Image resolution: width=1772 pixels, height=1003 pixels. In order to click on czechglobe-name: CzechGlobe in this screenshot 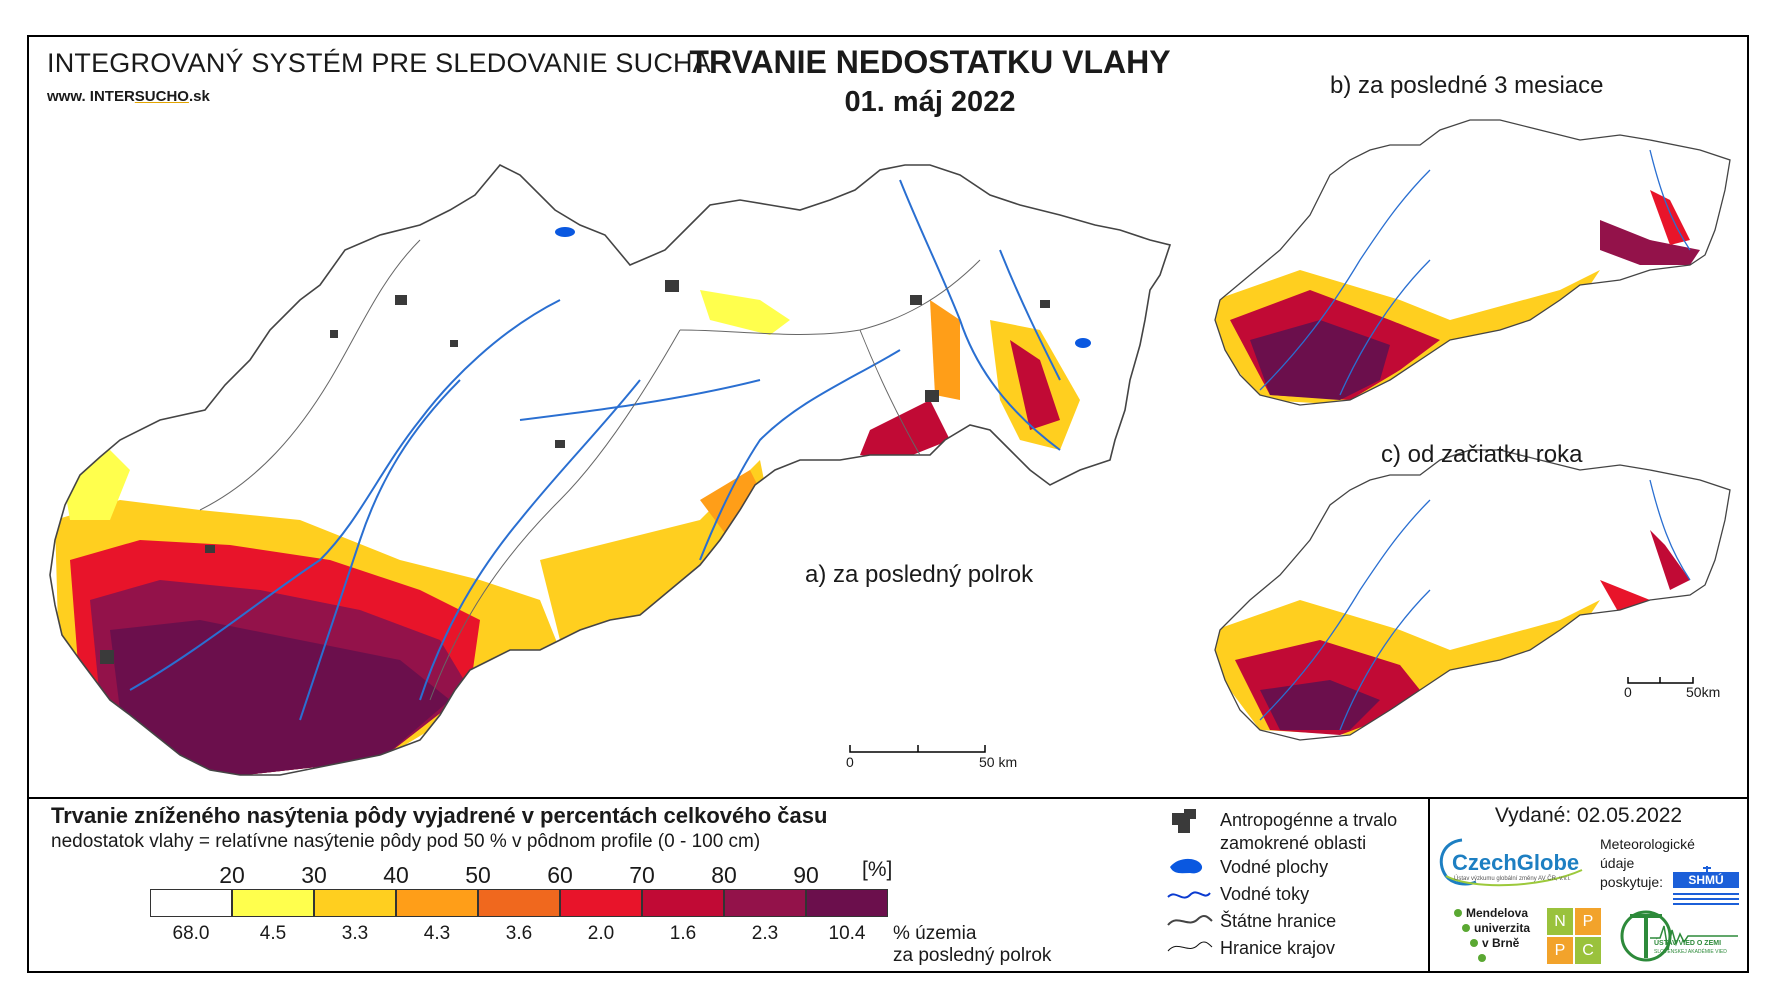, I will do `click(1516, 862)`.